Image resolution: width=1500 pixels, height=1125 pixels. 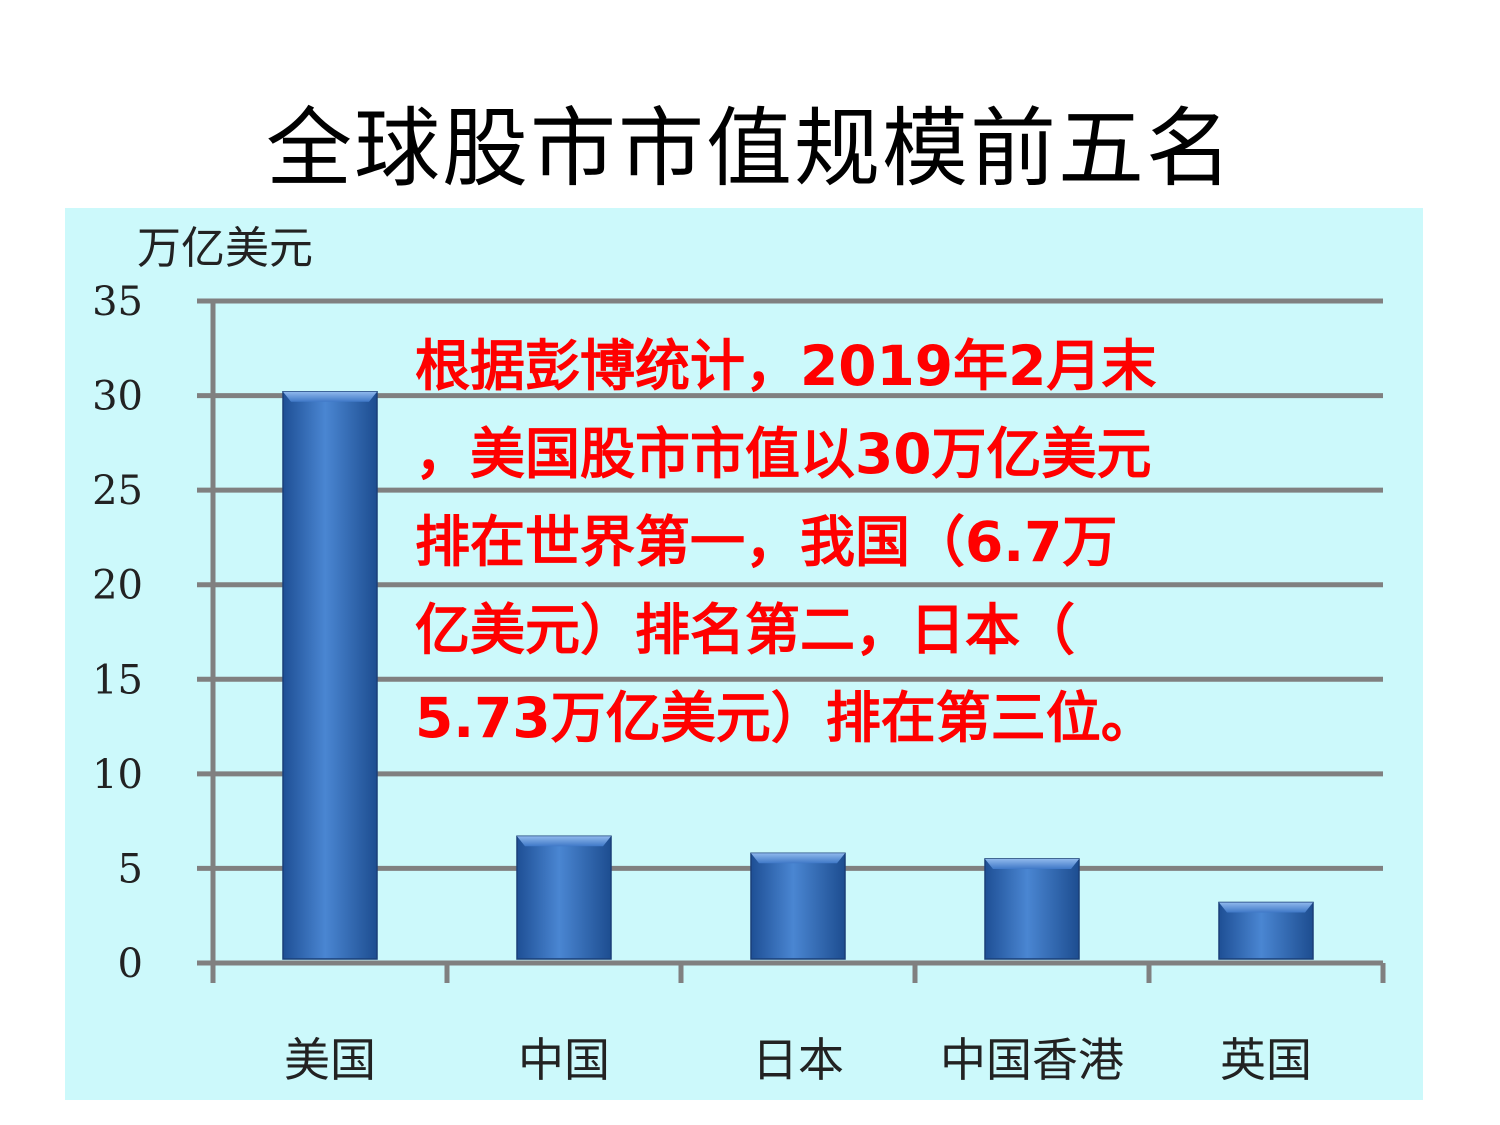 What do you see at coordinates (786, 366) in the screenshot?
I see `annotation-line: 根据彭博统计，2019年2月末` at bounding box center [786, 366].